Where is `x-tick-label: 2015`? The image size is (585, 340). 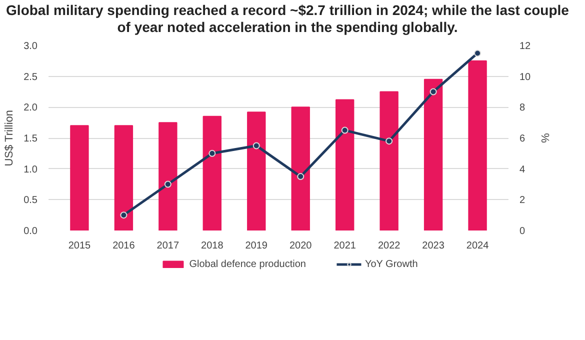 x-tick-label: 2015 is located at coordinates (80, 246).